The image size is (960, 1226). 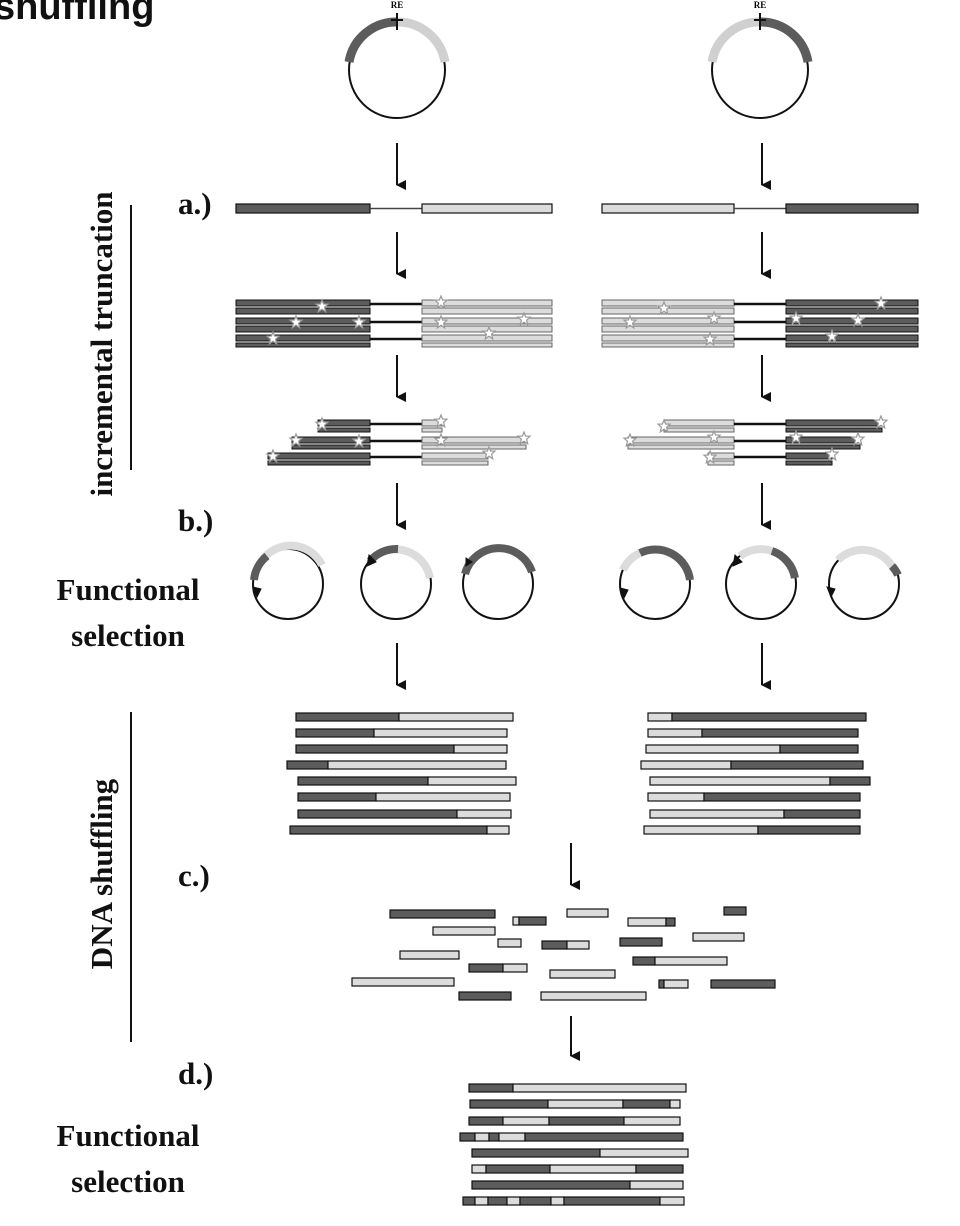 I want to click on step-b-label: b.), so click(x=196, y=520).